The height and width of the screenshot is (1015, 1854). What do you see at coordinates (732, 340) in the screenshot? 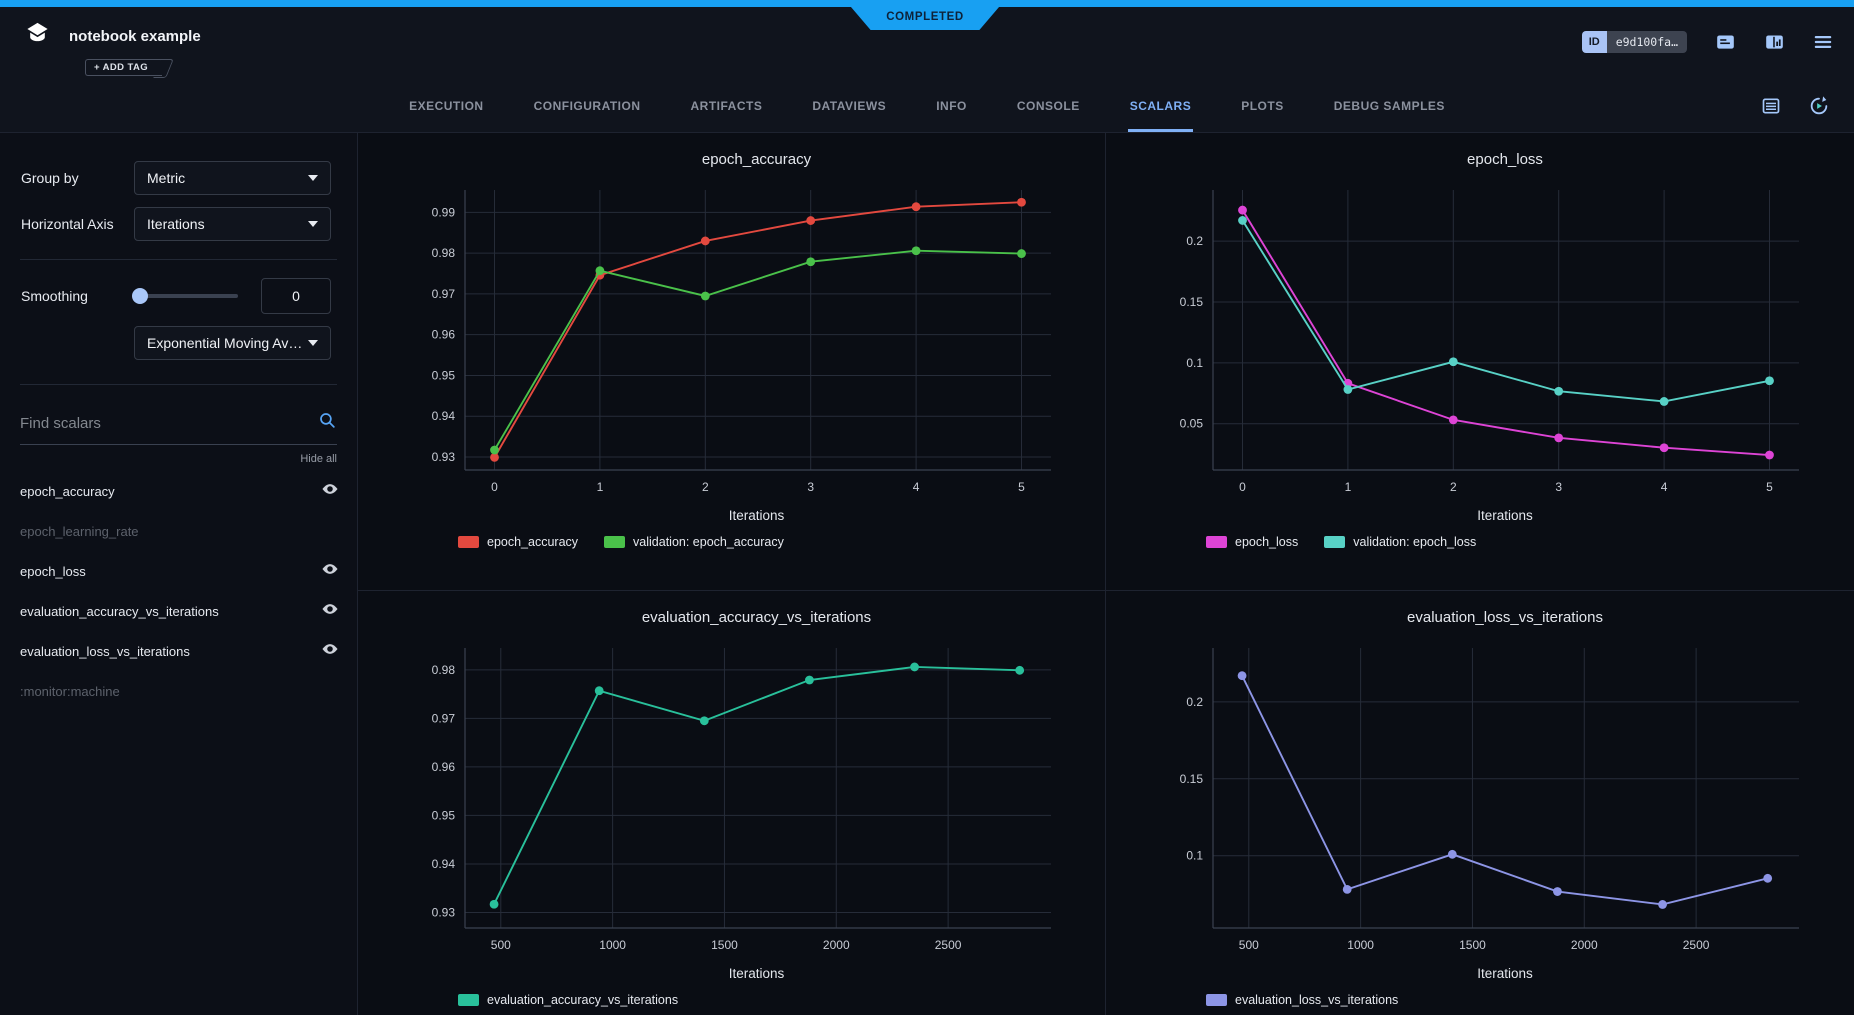
I see `chart-canvas-epoch-accuracy: 0 1 2 3 4 5 0.93 0.94 0.95 0.96 0.97 0.98 0.99` at bounding box center [732, 340].